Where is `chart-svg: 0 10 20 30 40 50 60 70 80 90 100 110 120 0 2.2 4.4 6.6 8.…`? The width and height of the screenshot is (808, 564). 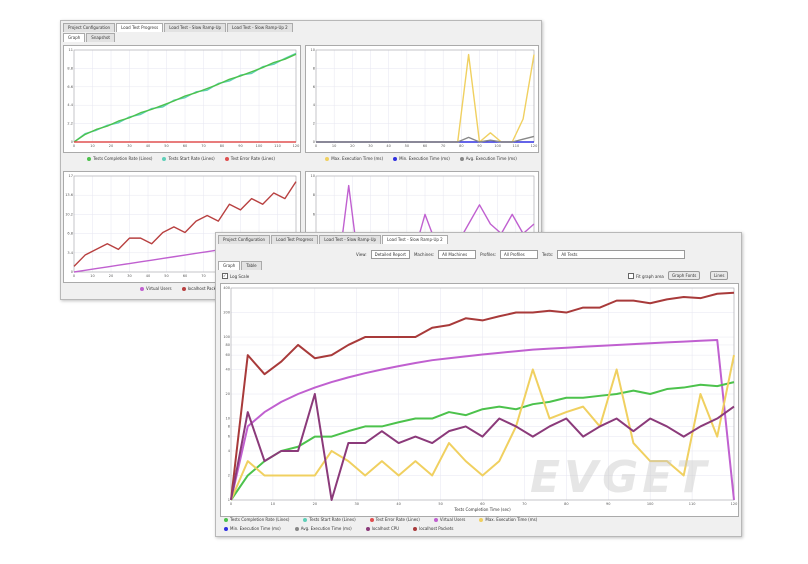
chart-svg: 0 10 20 30 40 50 60 70 80 90 100 110 120 0 2.2 4.4 6.6 8.… is located at coordinates (183, 98).